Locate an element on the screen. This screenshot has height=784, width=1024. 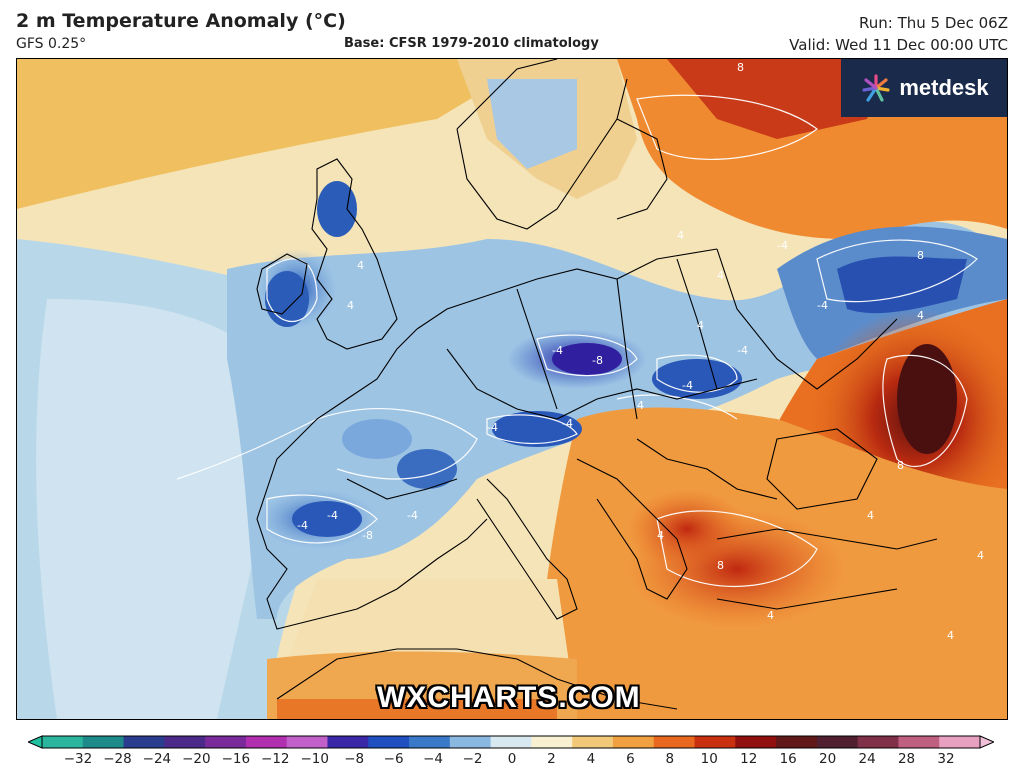
colorbar-tick-label: −2 is located at coordinates (472, 759).